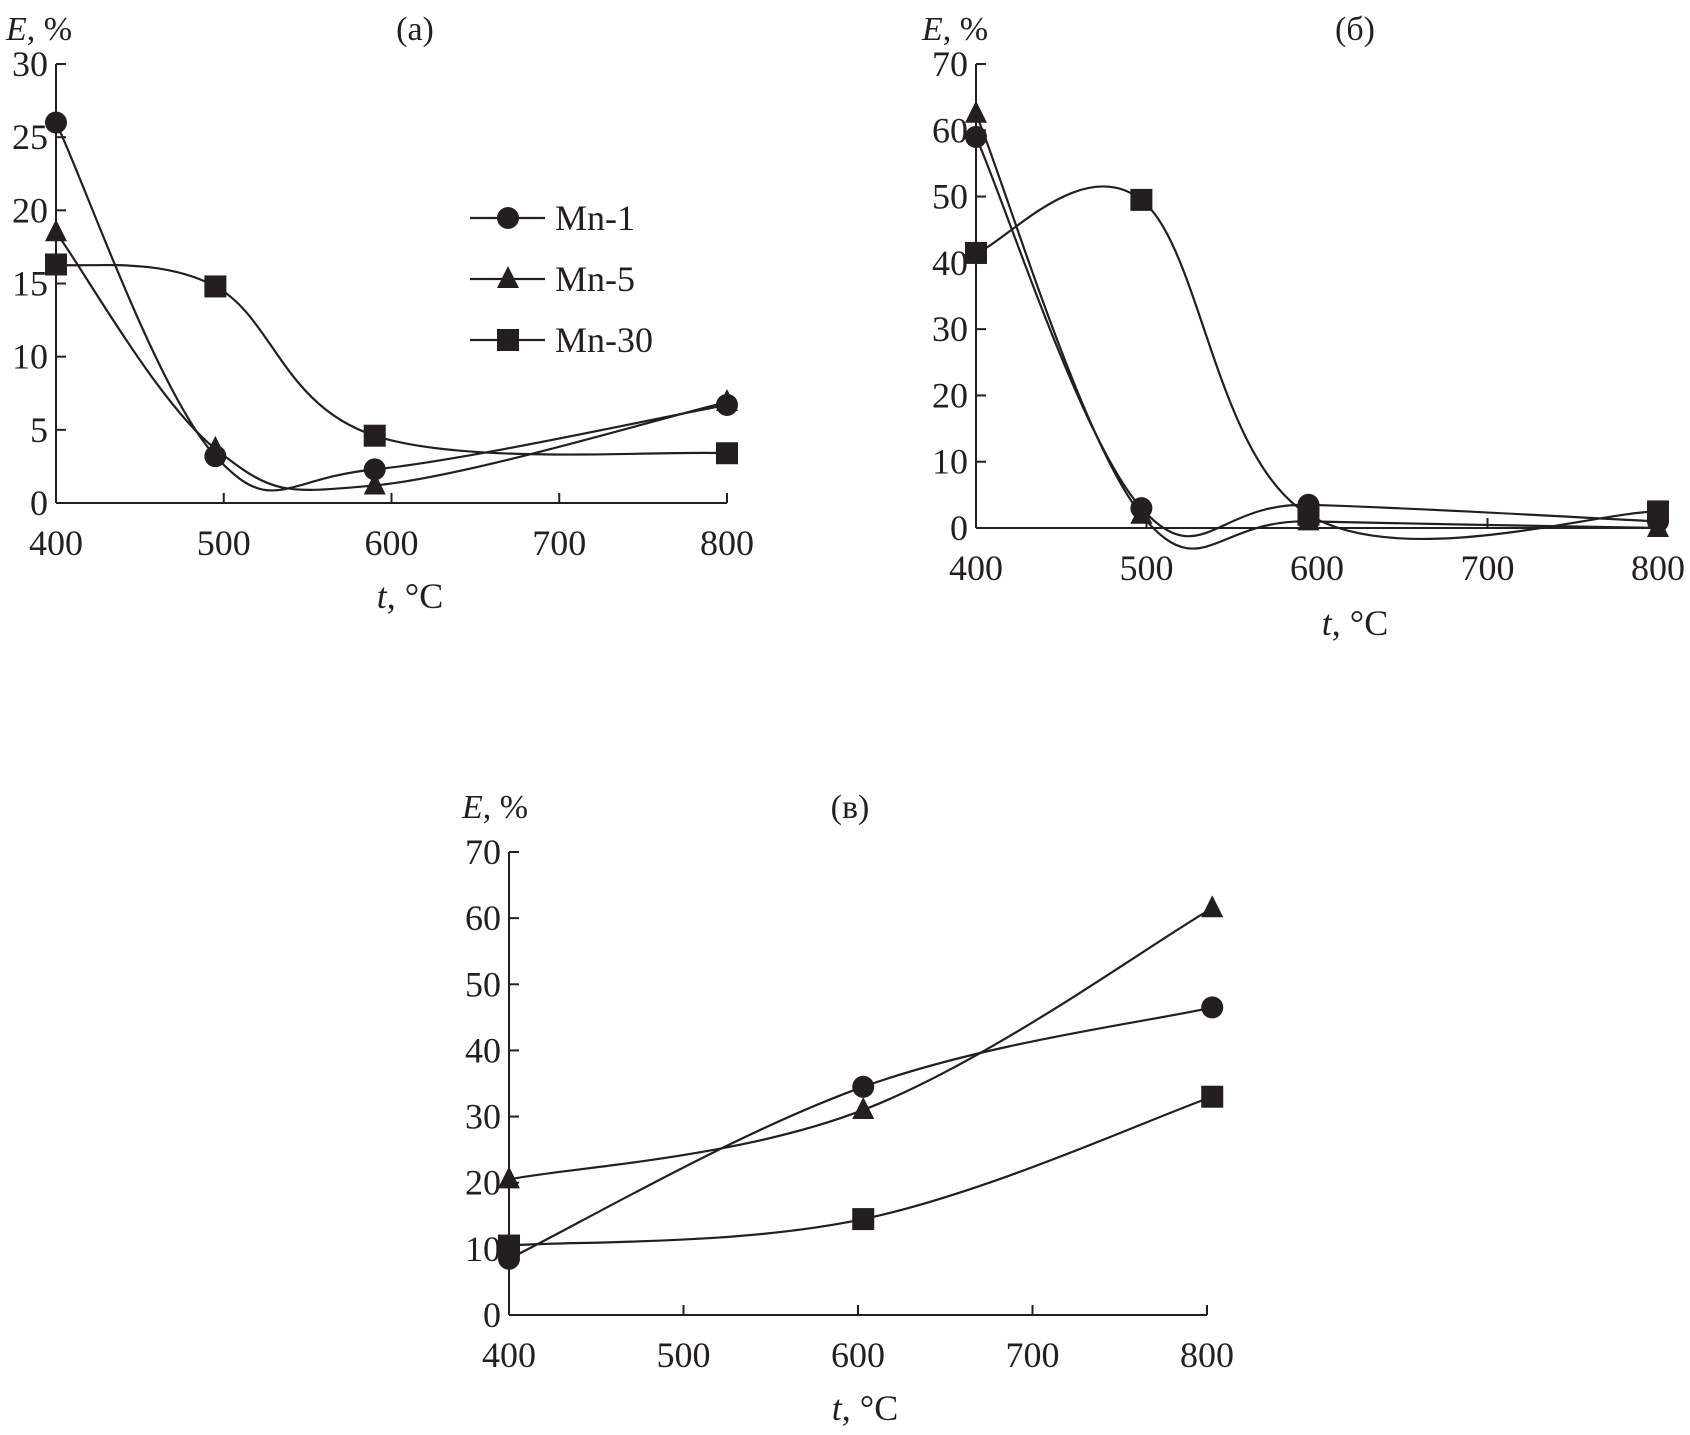 This screenshot has height=1435, width=1690. What do you see at coordinates (30, 137) in the screenshot?
I see `y-tick-label: 25` at bounding box center [30, 137].